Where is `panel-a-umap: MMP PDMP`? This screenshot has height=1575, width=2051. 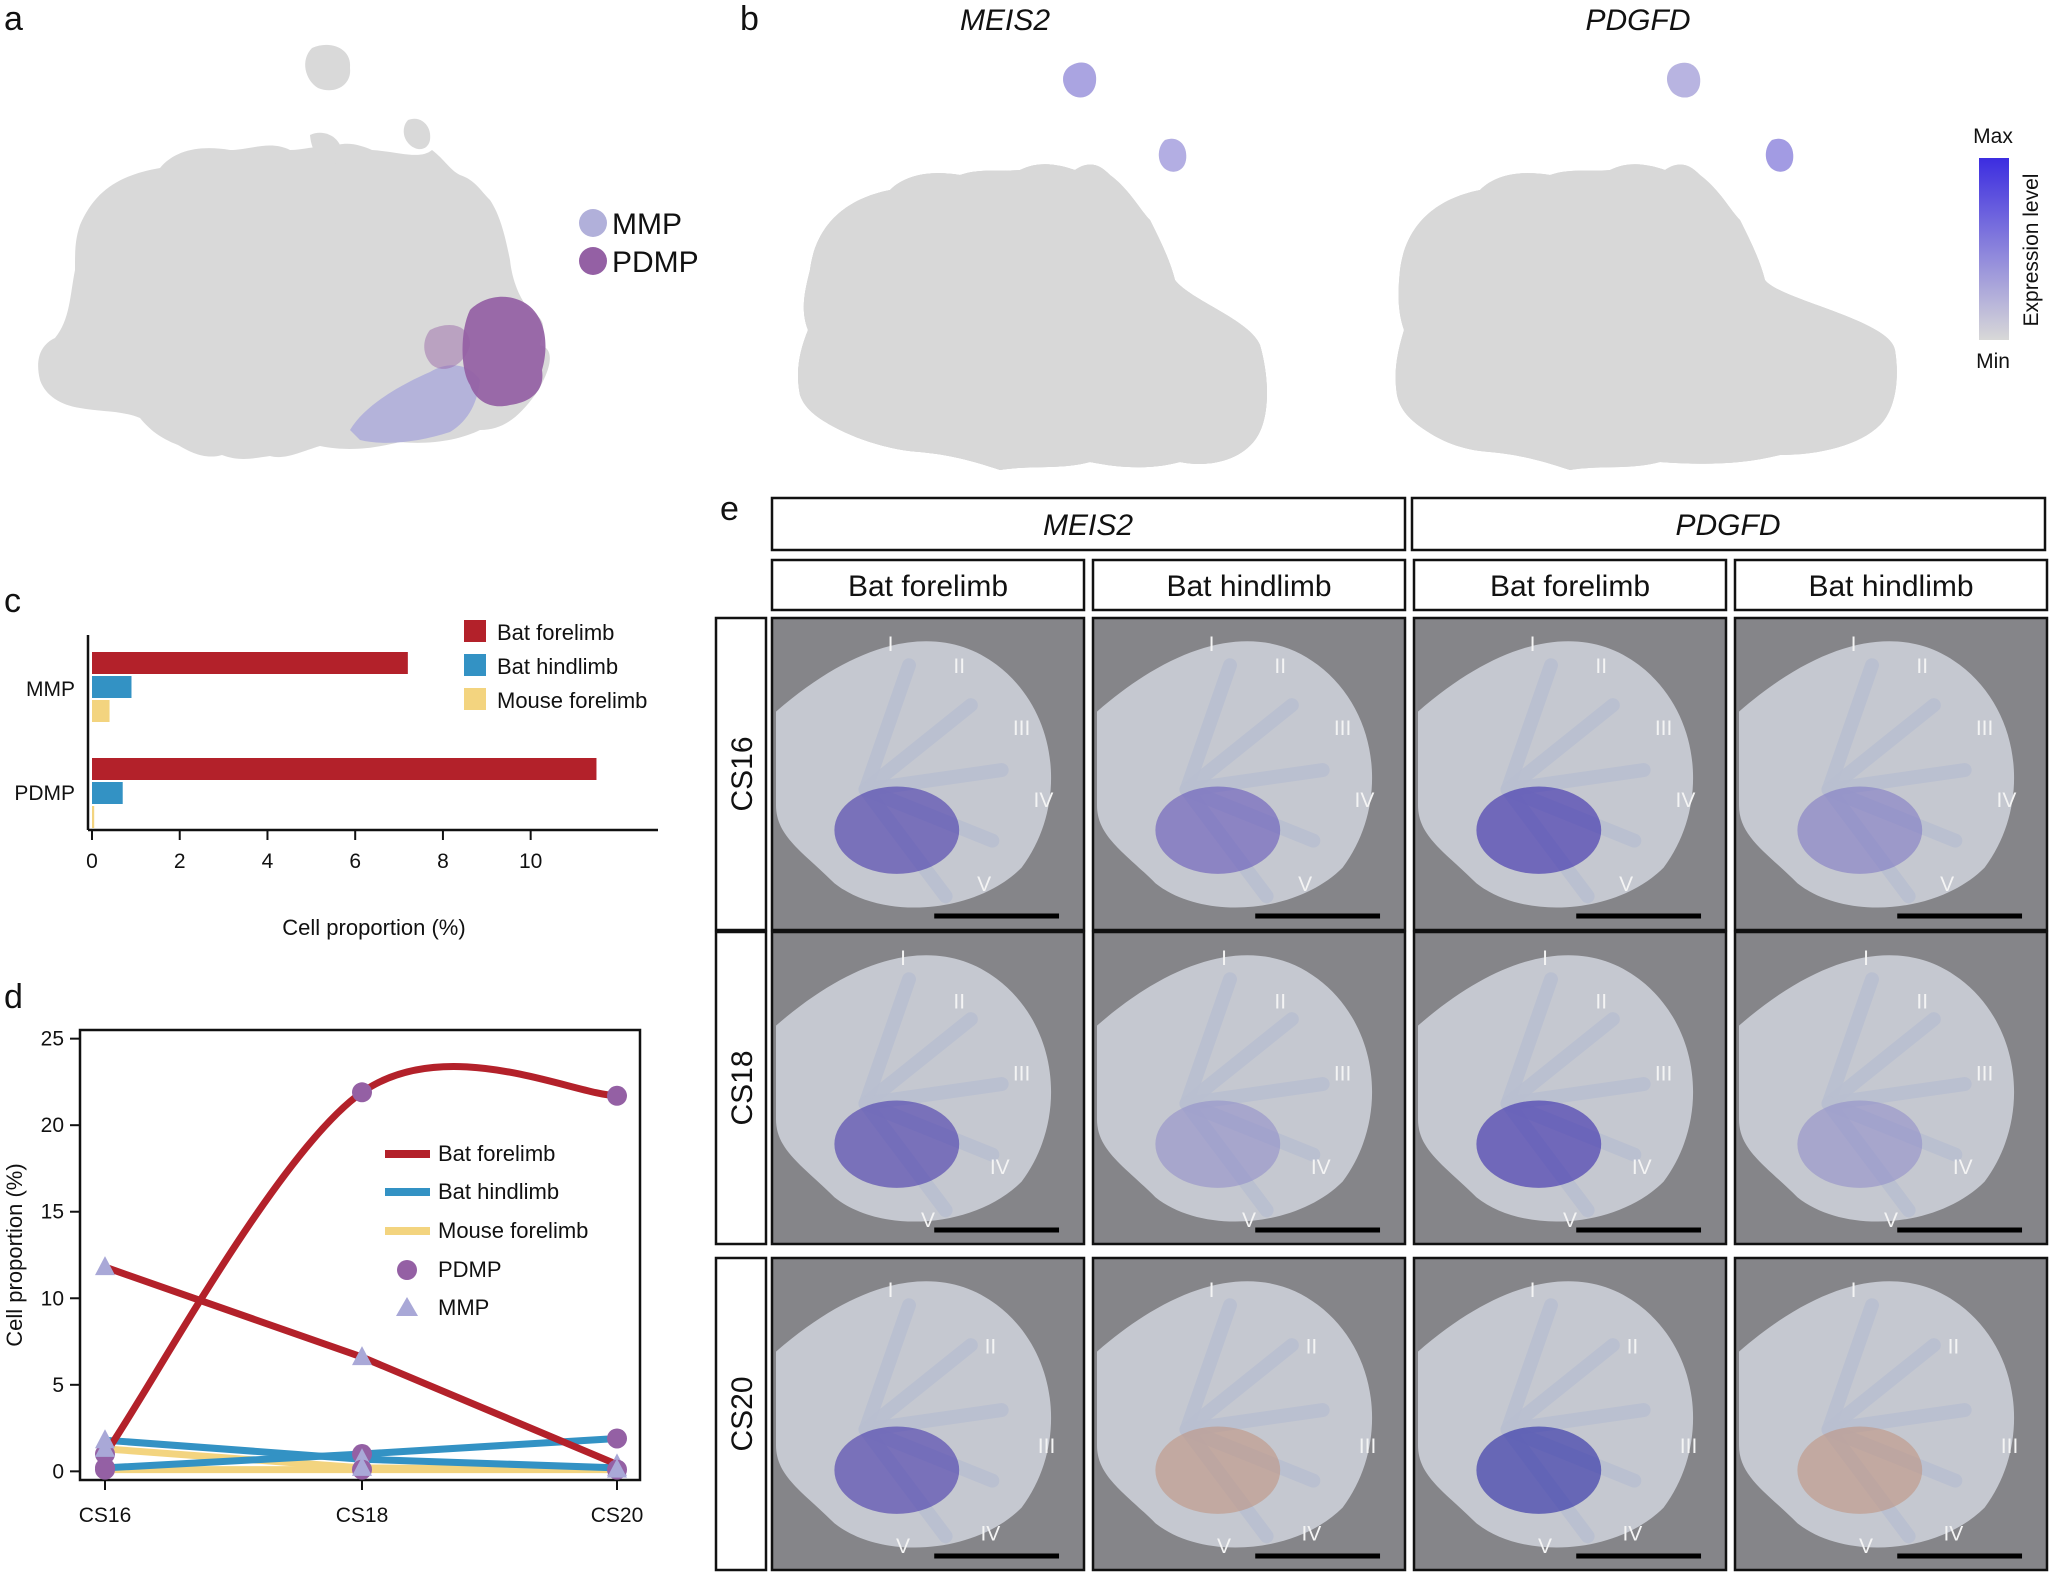 panel-a-umap: MMP PDMP is located at coordinates (368, 251).